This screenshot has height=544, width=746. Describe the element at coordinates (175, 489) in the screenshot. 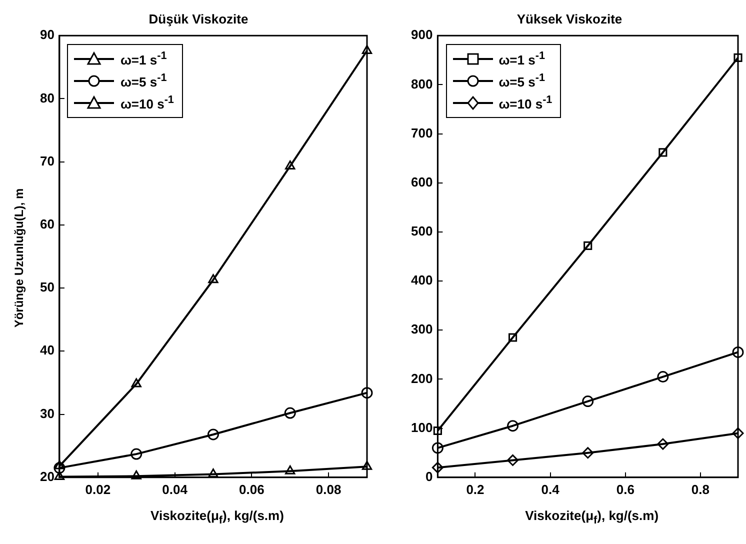

I see `x-tick-label: 0.04` at that location.